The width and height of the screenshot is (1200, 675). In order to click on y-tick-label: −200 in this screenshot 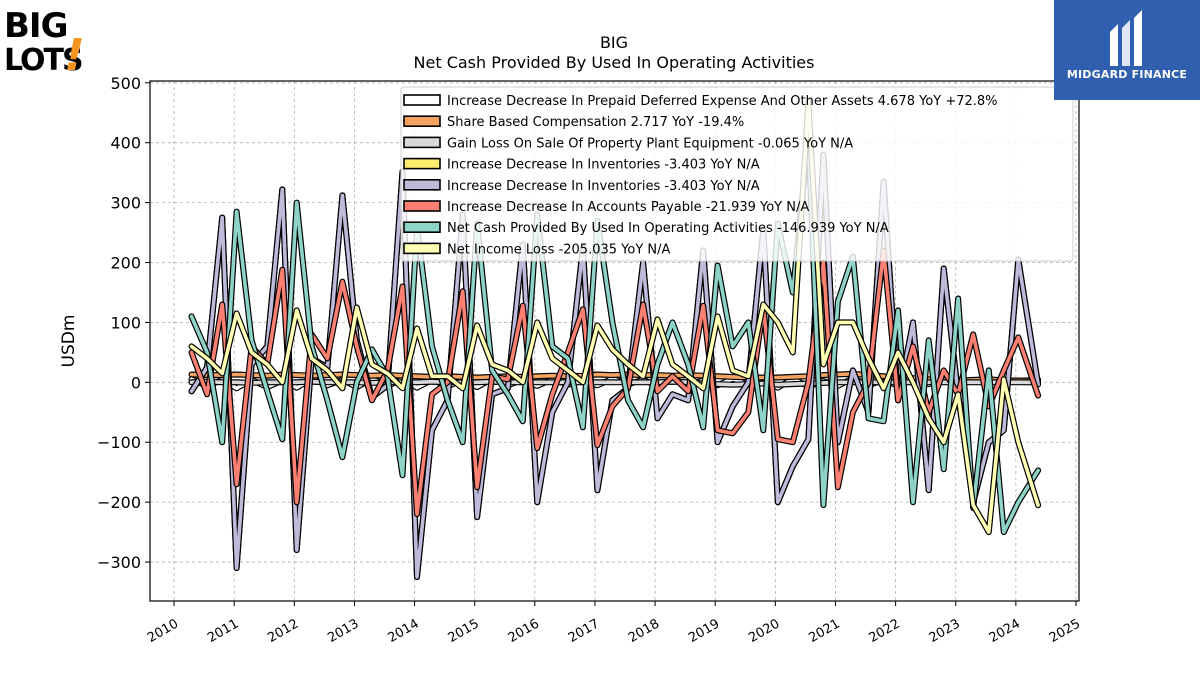, I will do `click(119, 502)`.